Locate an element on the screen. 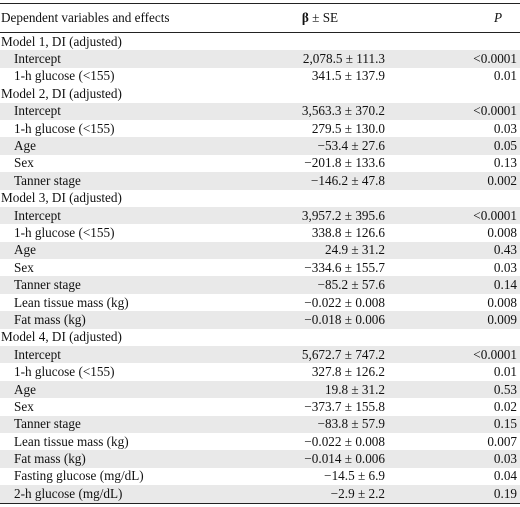 This screenshot has height=507, width=520. table-row: Lean tissue mass (kg) −0.022 ± 0.008 0.007 is located at coordinates (260, 441).